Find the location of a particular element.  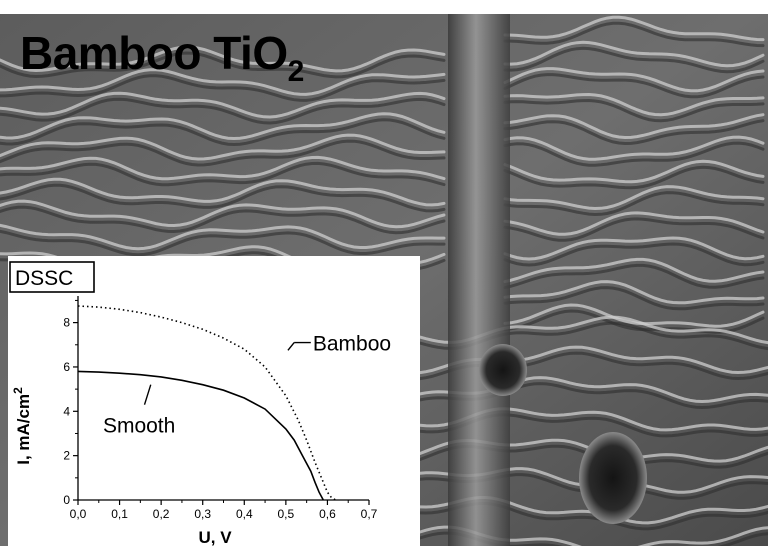

bamboo-leader-line is located at coordinates (291, 346).